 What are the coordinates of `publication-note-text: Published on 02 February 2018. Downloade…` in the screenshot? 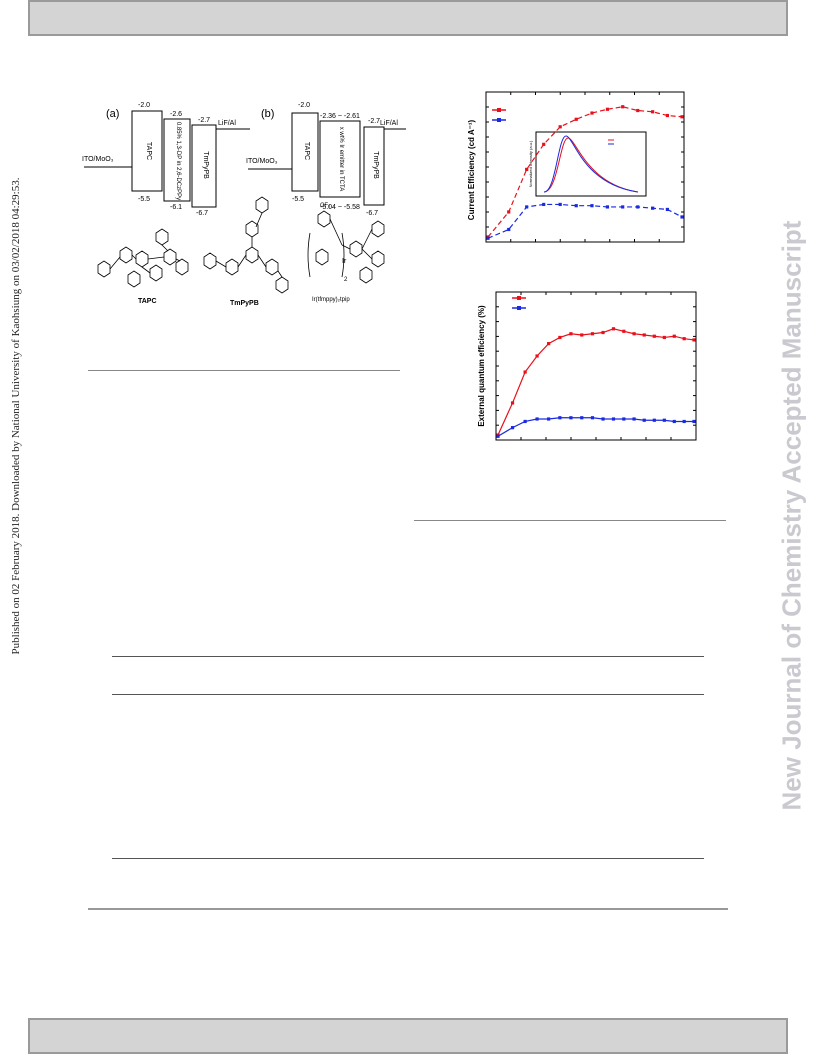 It's located at (16, 416).